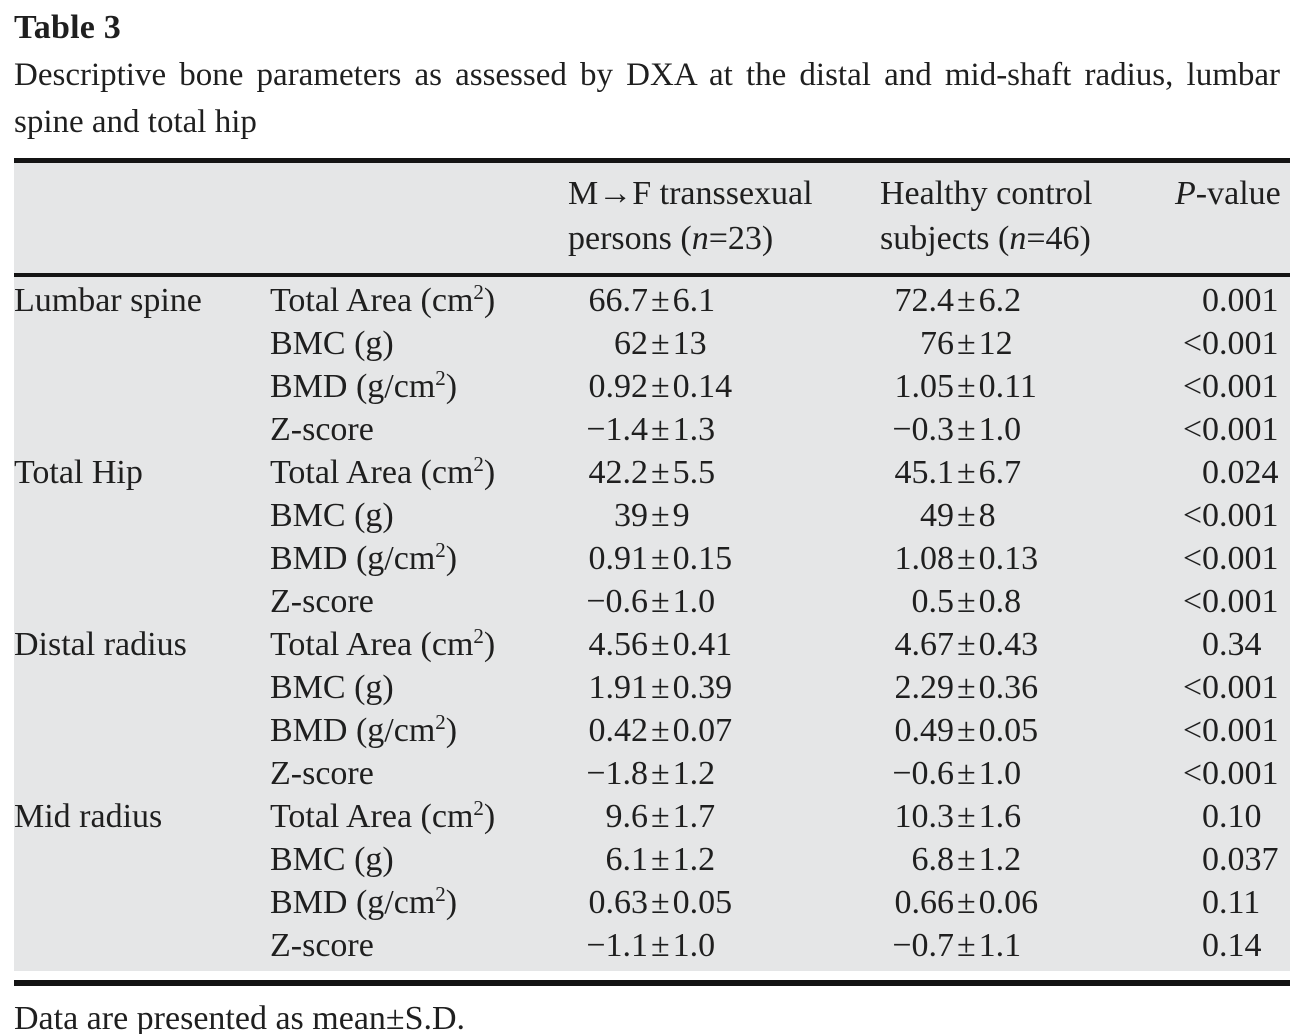 The image size is (1304, 1034). Describe the element at coordinates (1008, 902) in the screenshot. I see `sd-value: 0.06` at that location.